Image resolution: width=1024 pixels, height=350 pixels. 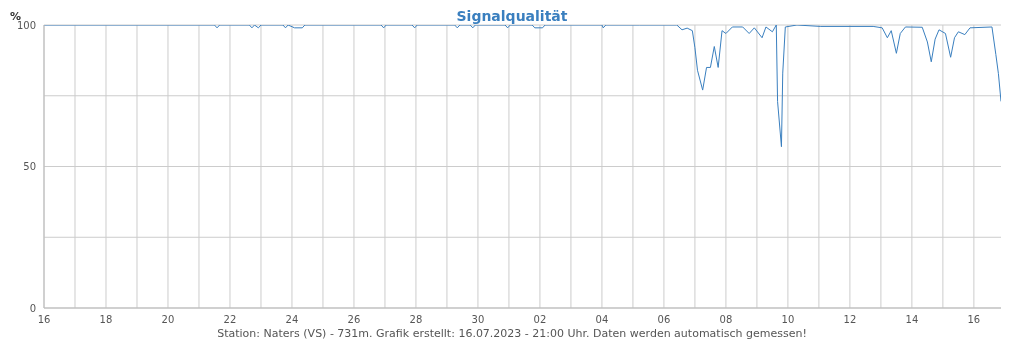 I want to click on chart-title: Signalqualität, so click(x=512, y=16).